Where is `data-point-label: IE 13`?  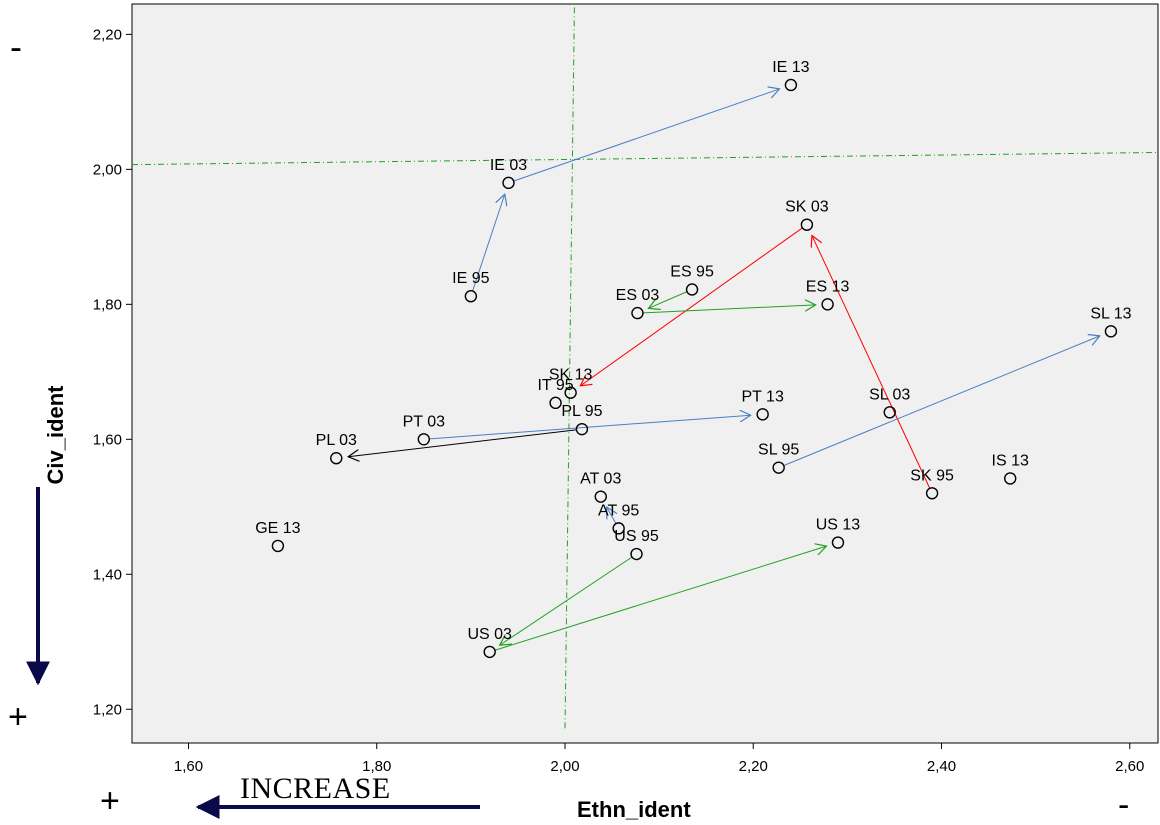 data-point-label: IE 13 is located at coordinates (790, 67).